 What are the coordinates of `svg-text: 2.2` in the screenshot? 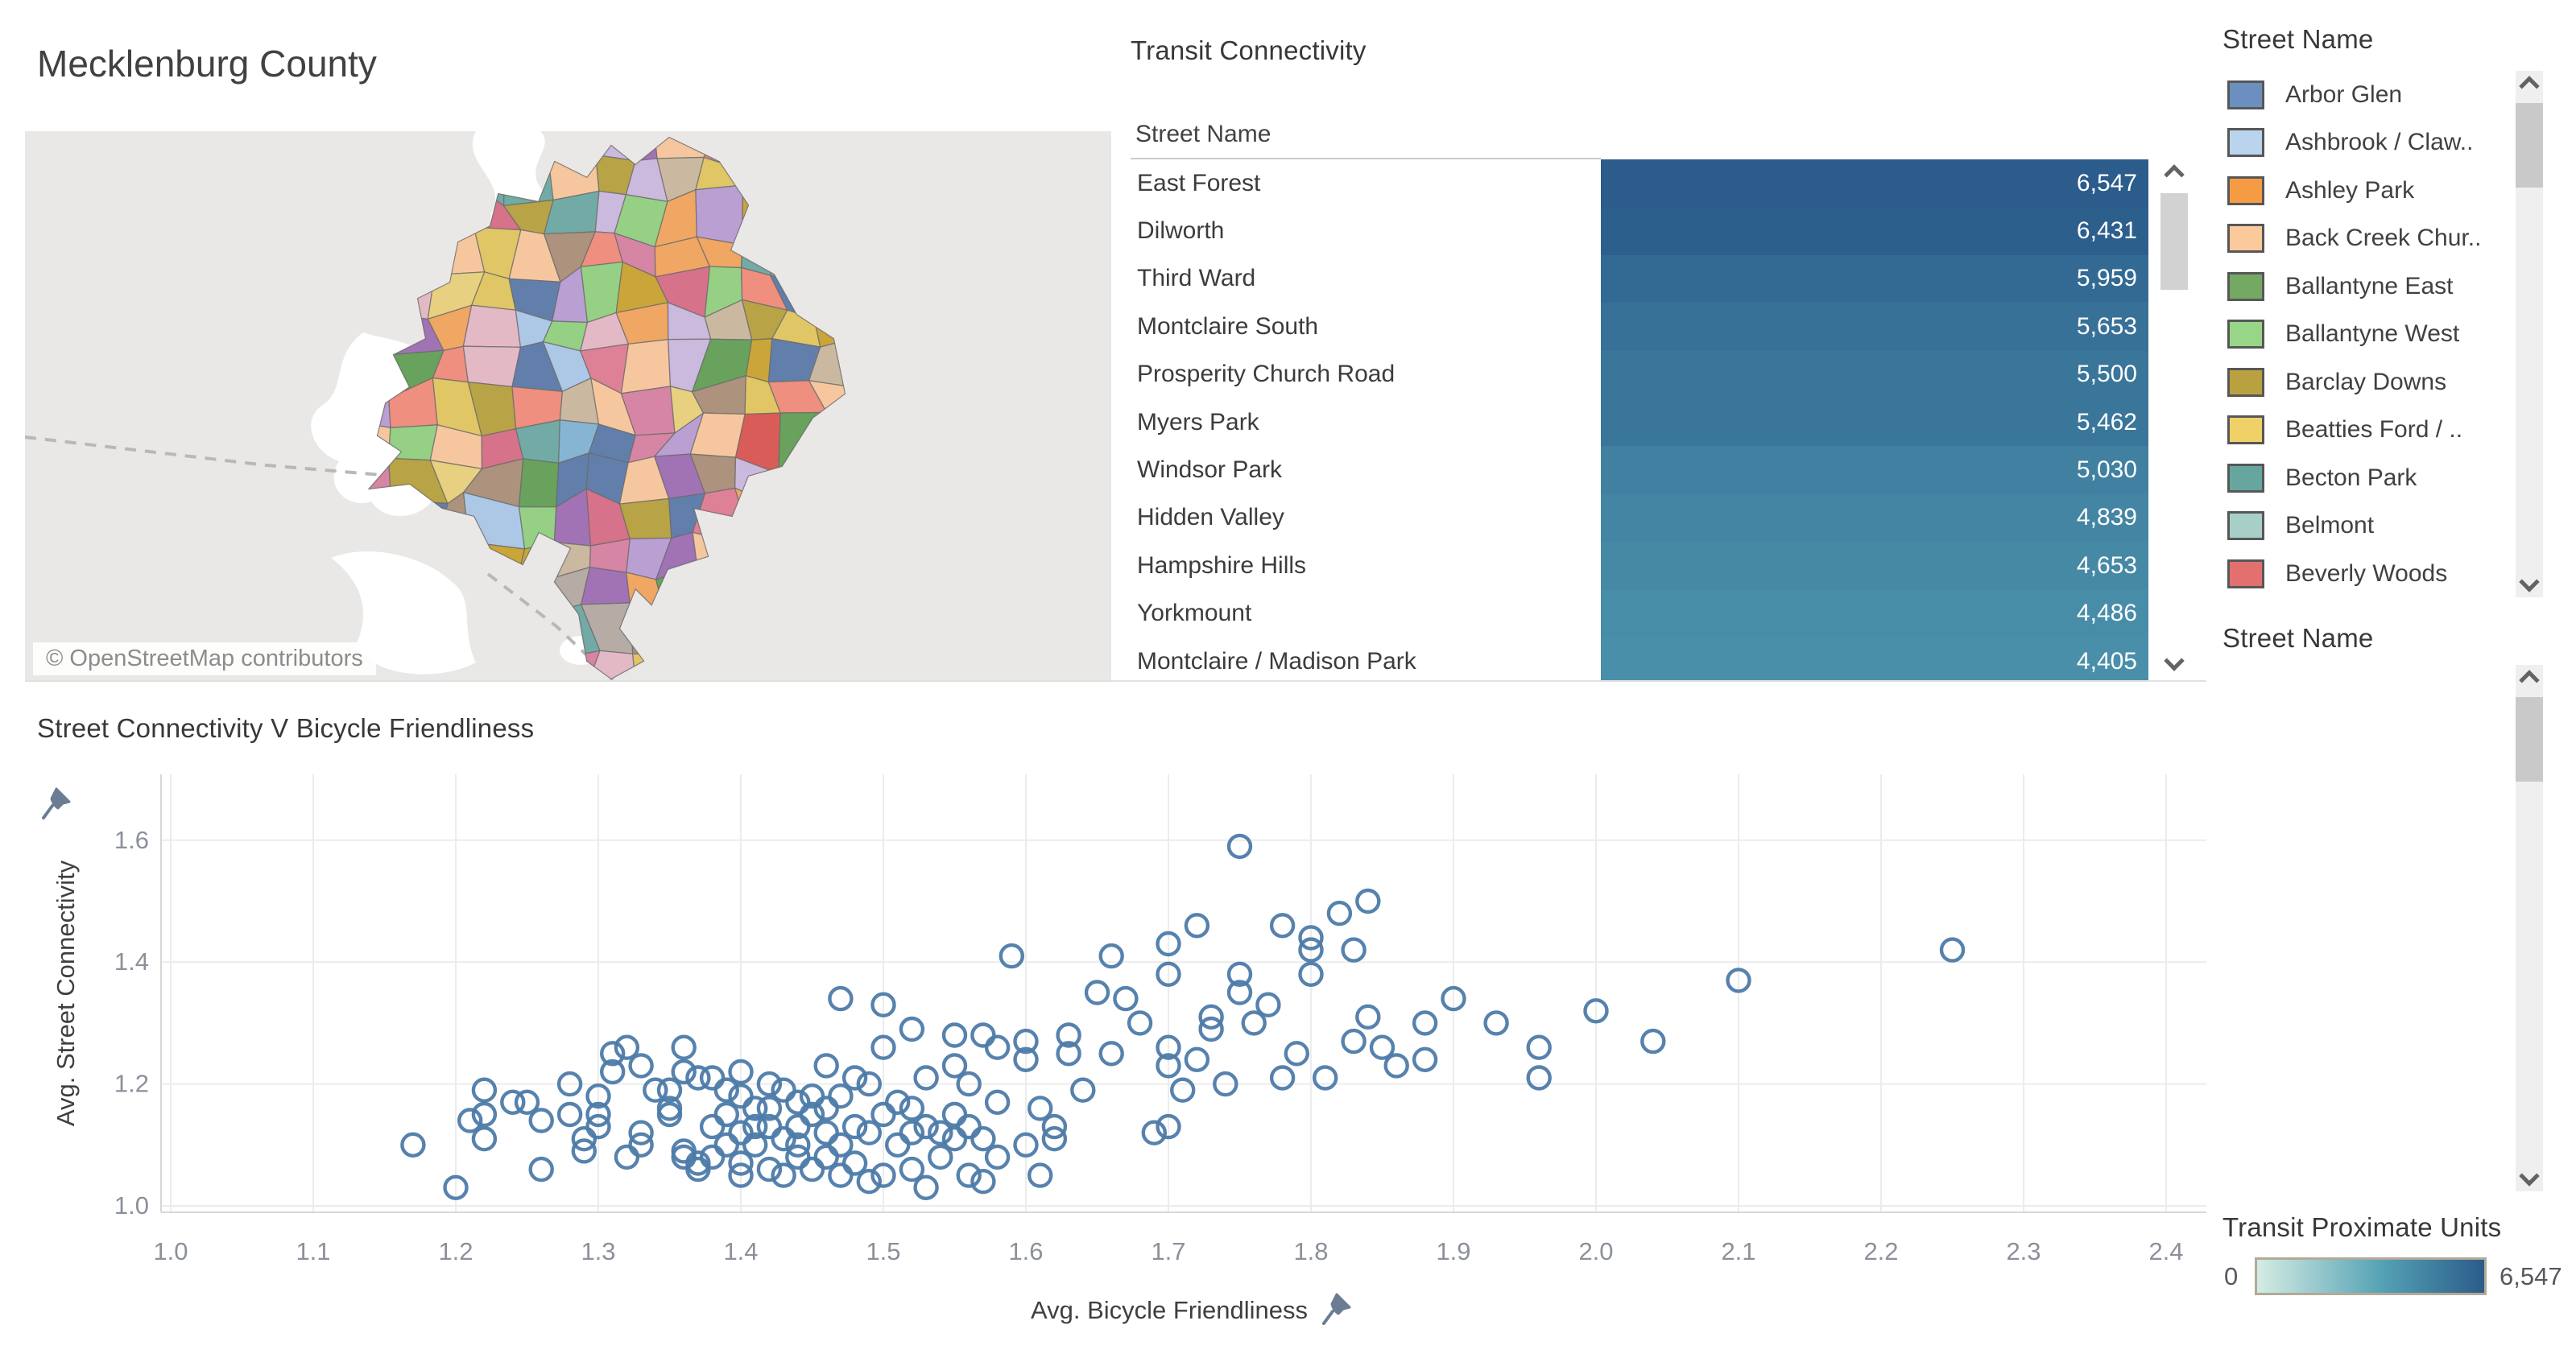 It's located at (1881, 1251).